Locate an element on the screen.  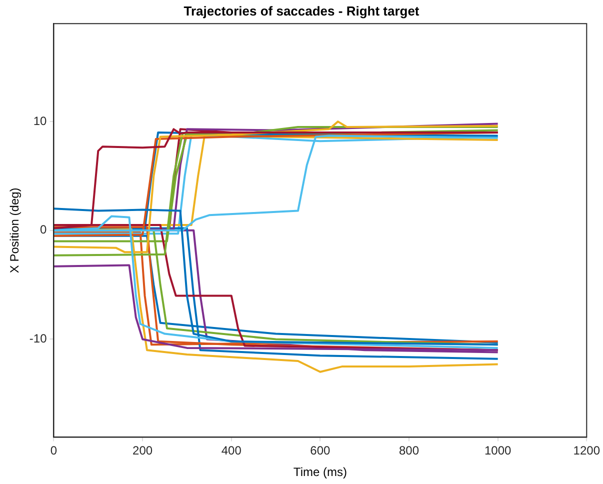
chart-title: Trajectories of saccades - Right target is located at coordinates (302, 10).